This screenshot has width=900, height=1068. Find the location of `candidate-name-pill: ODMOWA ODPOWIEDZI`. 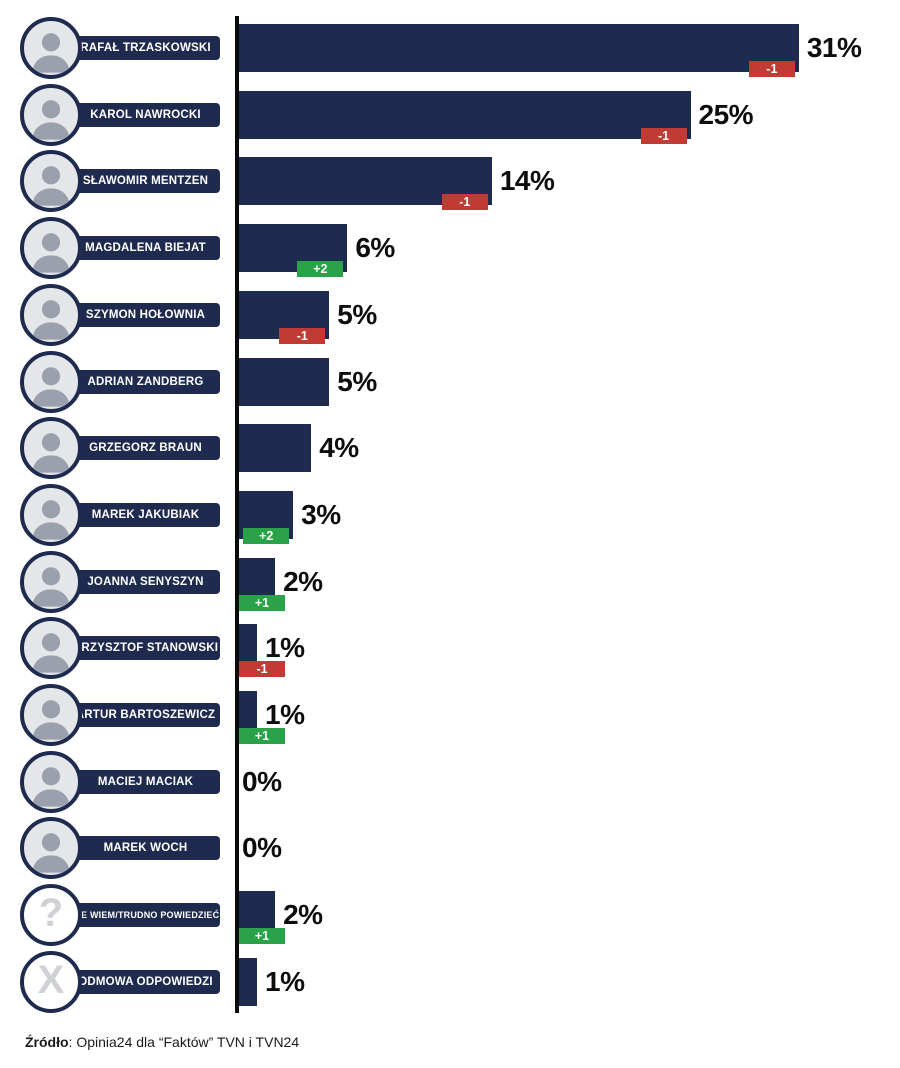

candidate-name-pill: ODMOWA ODPOWIEDZI is located at coordinates (145, 981).